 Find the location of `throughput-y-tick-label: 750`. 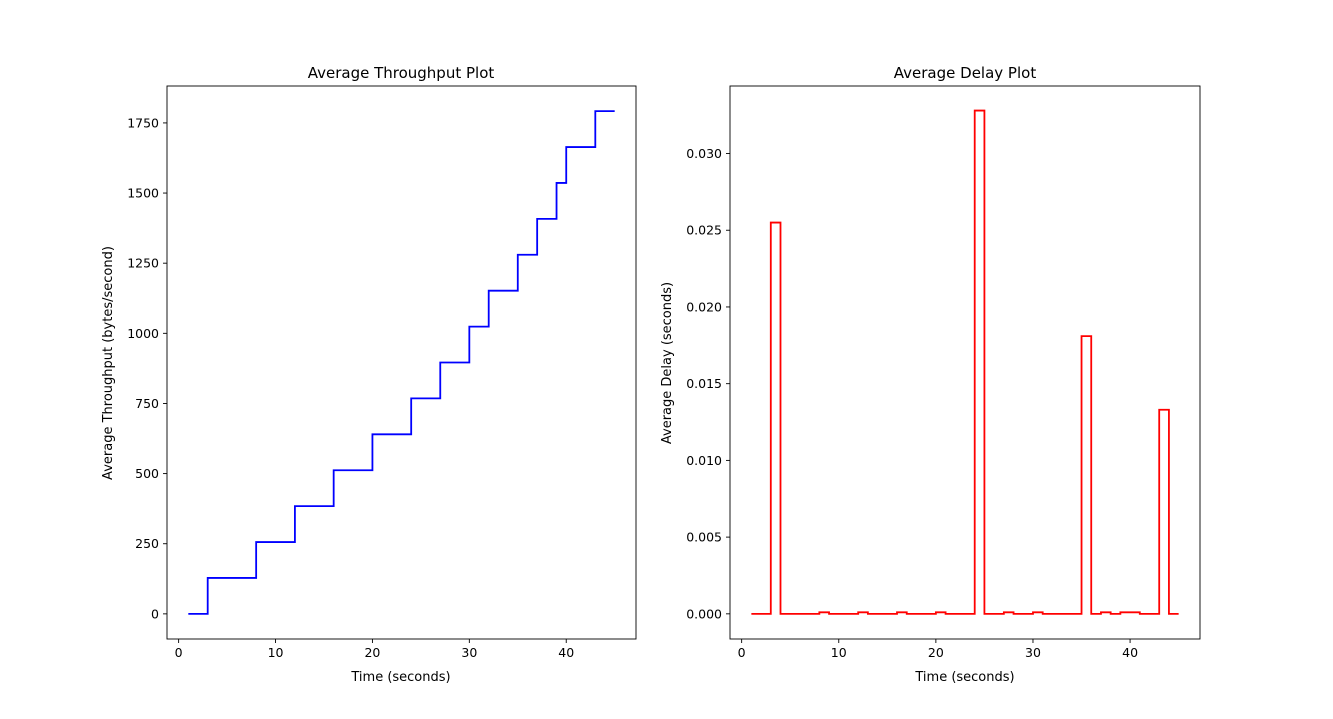

throughput-y-tick-label: 750 is located at coordinates (147, 403).